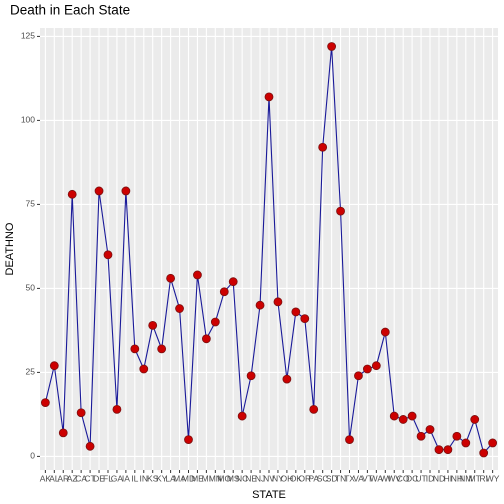 This screenshot has height=504, width=504. What do you see at coordinates (493, 478) in the screenshot?
I see `x-tick-label: WY` at bounding box center [493, 478].